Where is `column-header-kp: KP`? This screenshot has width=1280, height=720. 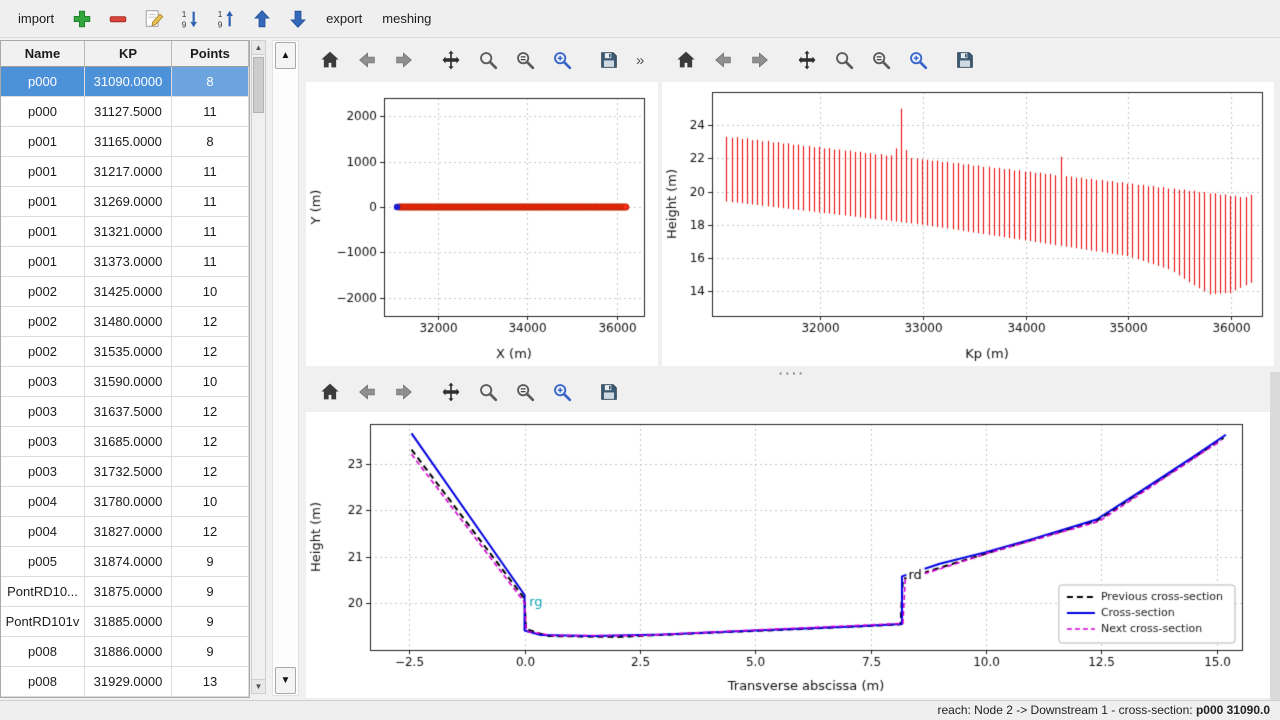 column-header-kp: KP is located at coordinates (128, 54).